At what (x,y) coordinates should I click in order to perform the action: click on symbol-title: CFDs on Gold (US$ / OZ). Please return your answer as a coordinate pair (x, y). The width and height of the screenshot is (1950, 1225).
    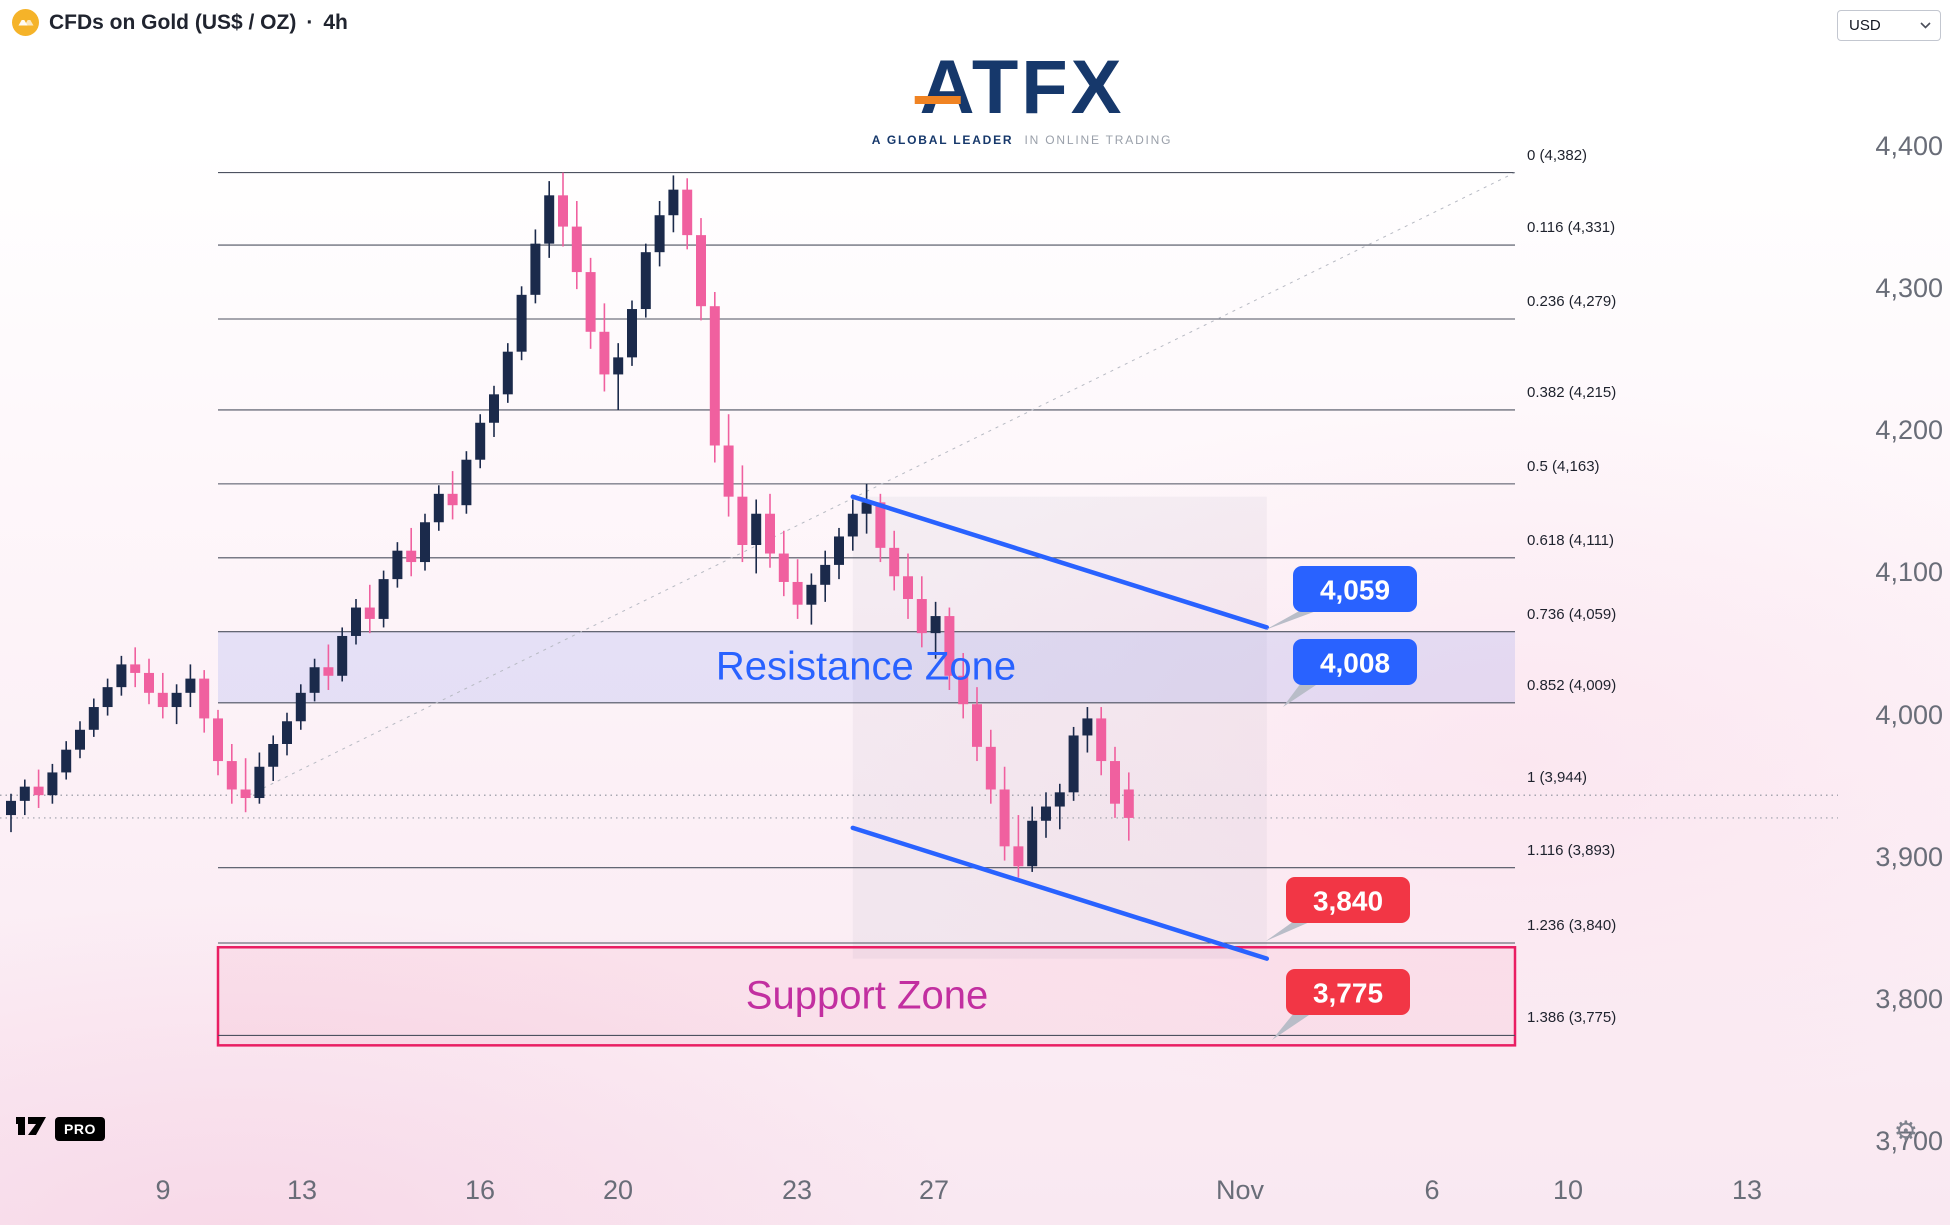
    Looking at the image, I should click on (173, 22).